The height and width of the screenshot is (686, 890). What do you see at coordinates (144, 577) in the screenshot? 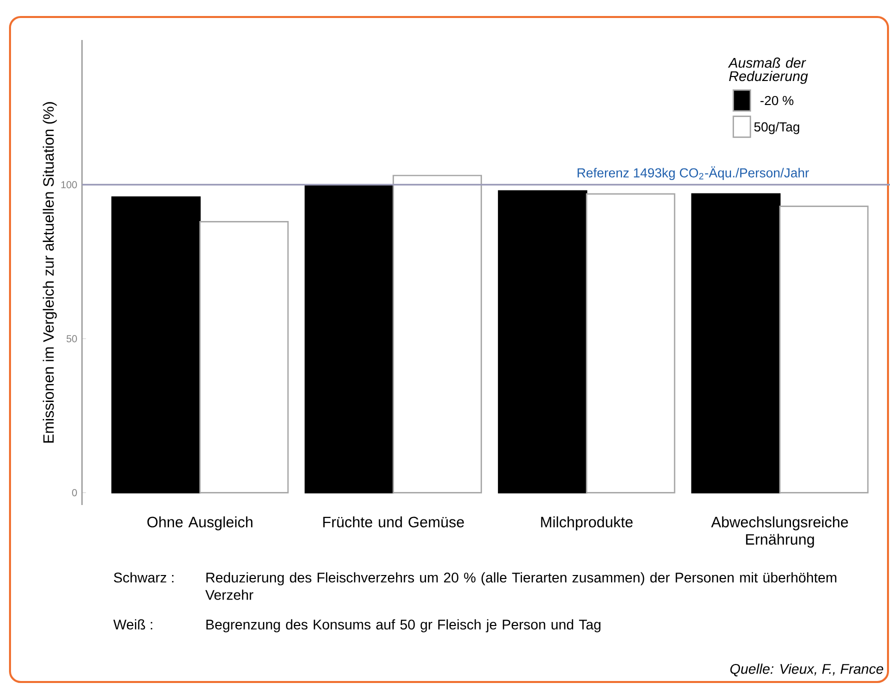
I see `text: Schwarz :` at bounding box center [144, 577].